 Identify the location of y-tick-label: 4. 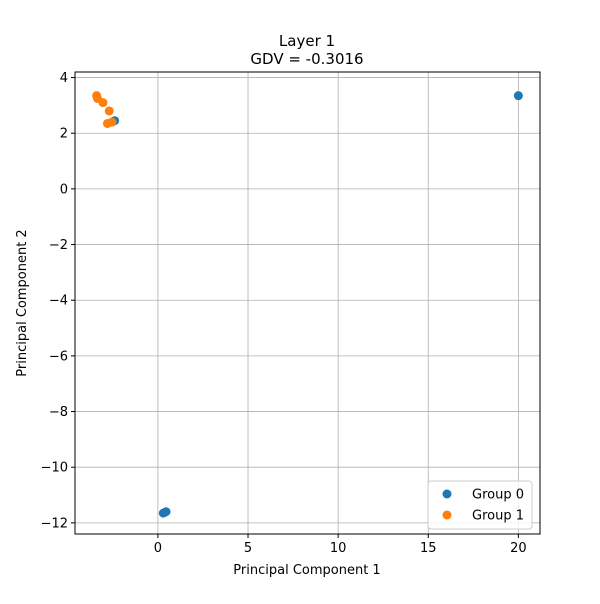
(64, 78).